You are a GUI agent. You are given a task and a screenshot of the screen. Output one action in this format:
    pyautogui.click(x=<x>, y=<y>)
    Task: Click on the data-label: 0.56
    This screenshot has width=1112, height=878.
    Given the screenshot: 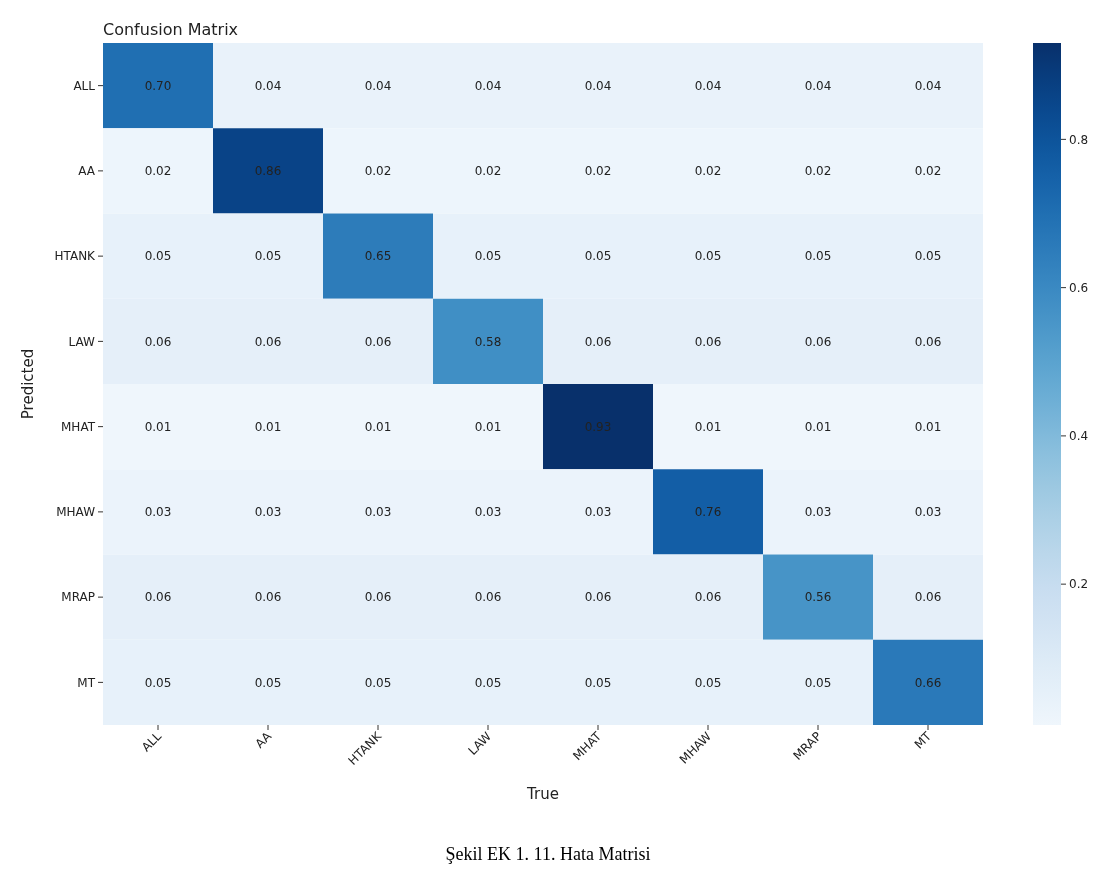 What is the action you would take?
    pyautogui.click(x=818, y=597)
    